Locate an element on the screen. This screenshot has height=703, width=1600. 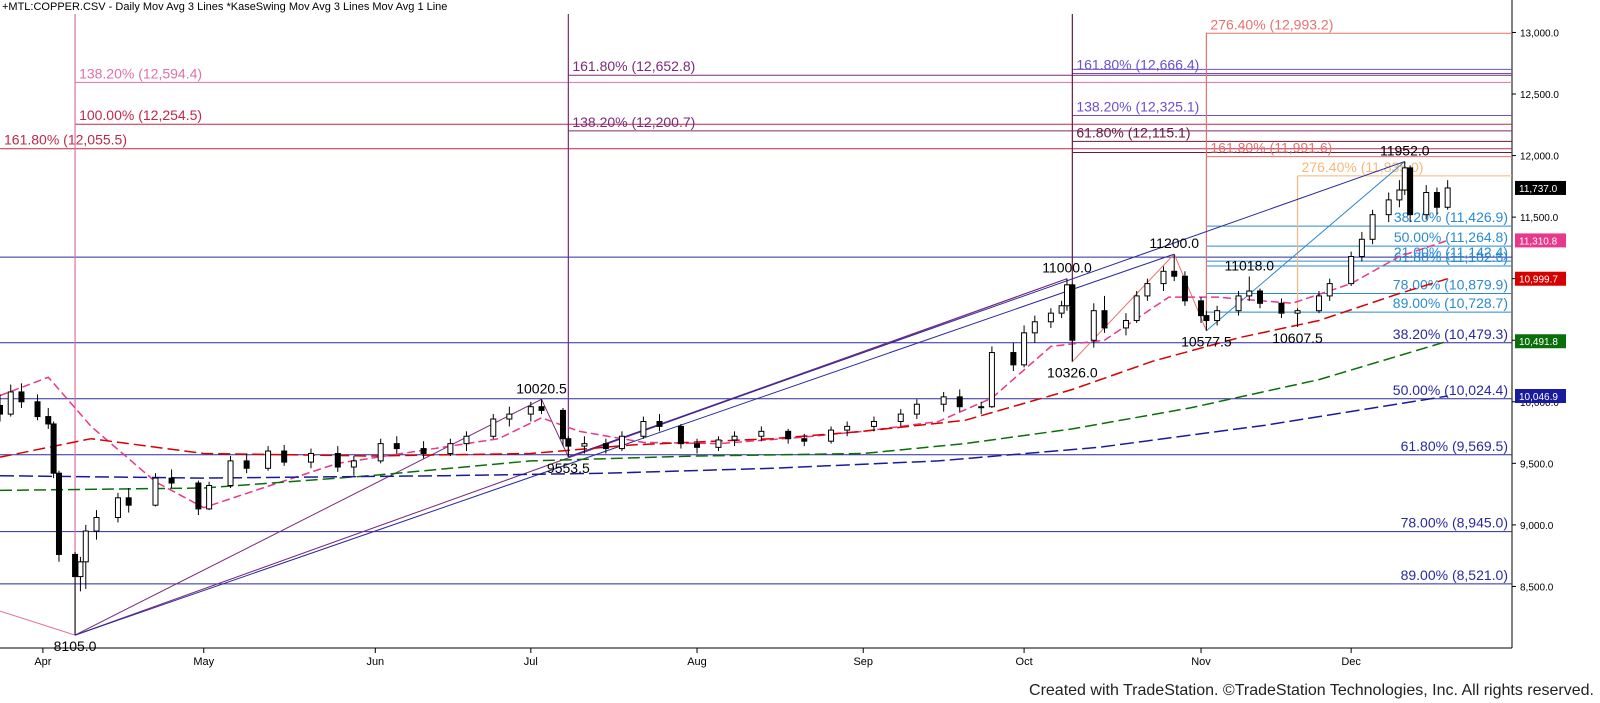
y-tick-label: 8,500.0 is located at coordinates (1537, 587).